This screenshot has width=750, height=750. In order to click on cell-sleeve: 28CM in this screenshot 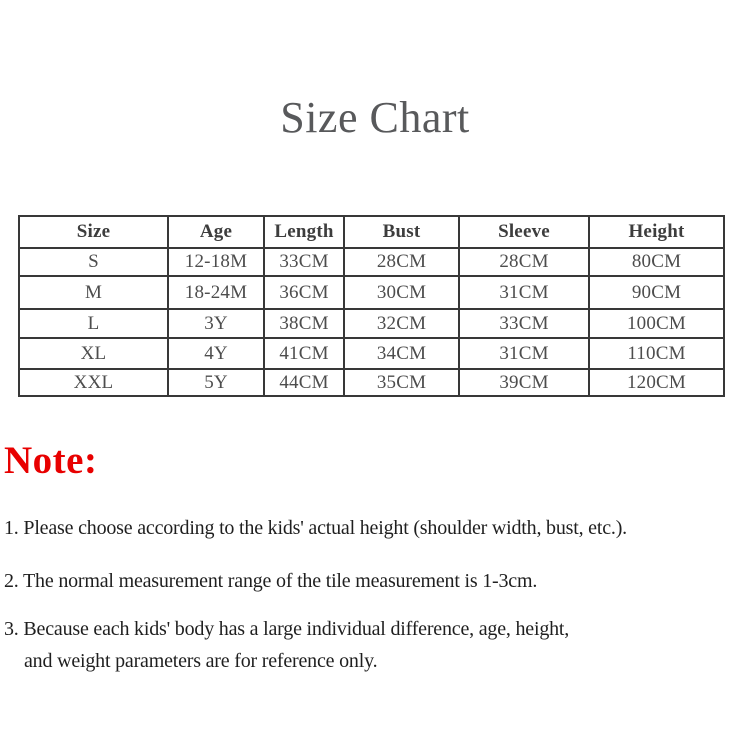, I will do `click(524, 262)`.